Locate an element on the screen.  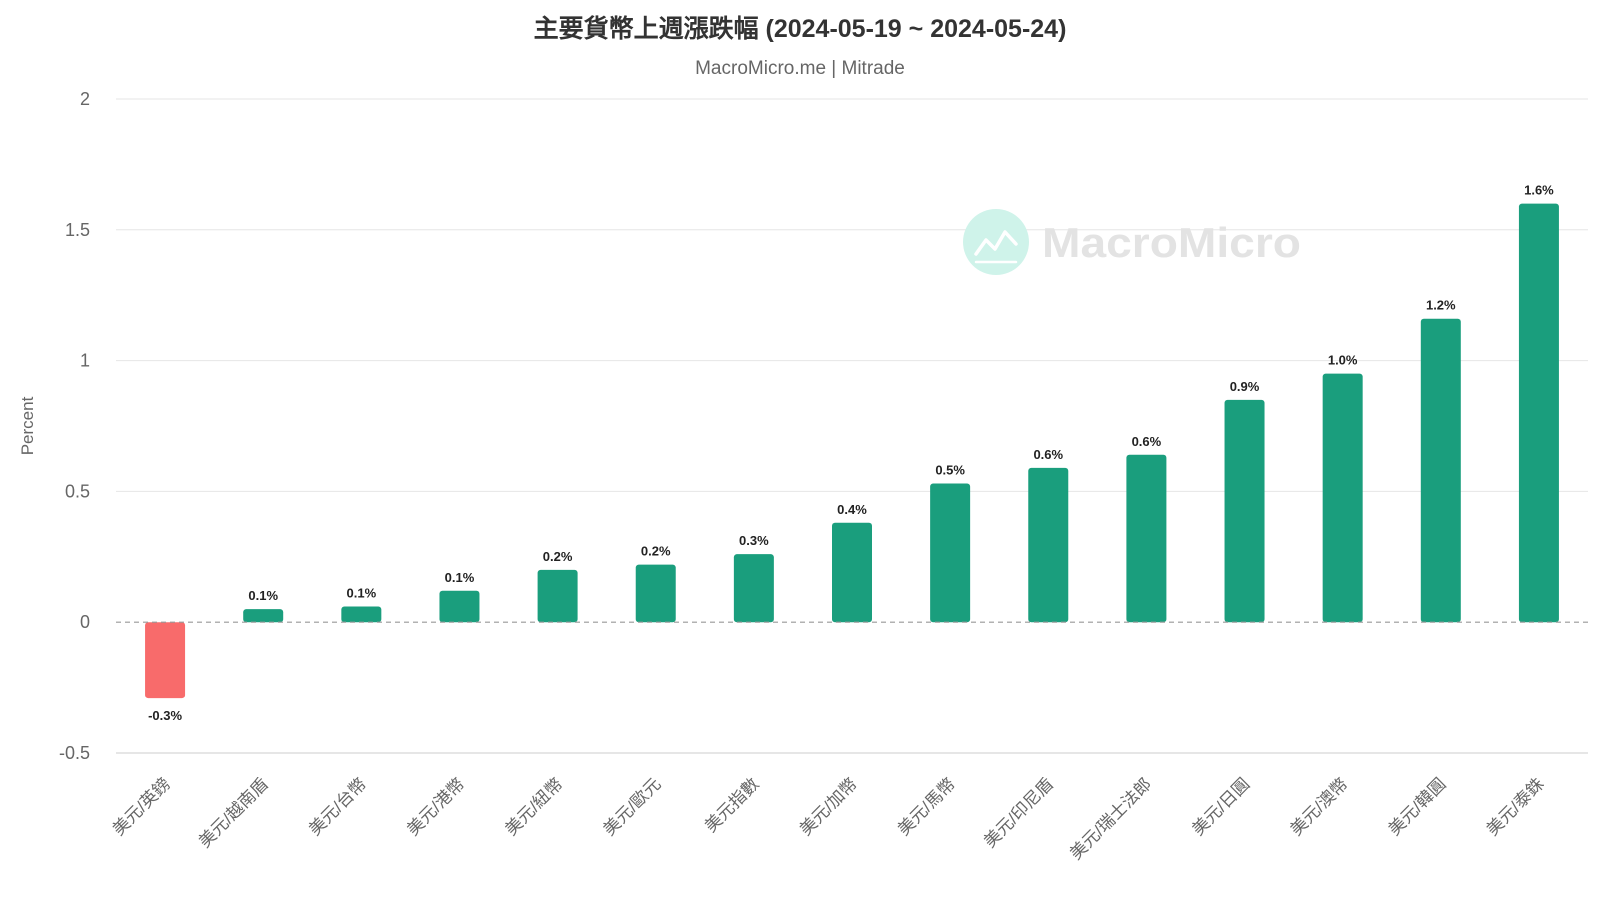
data-label-3: 0.1% is located at coordinates (362, 593).